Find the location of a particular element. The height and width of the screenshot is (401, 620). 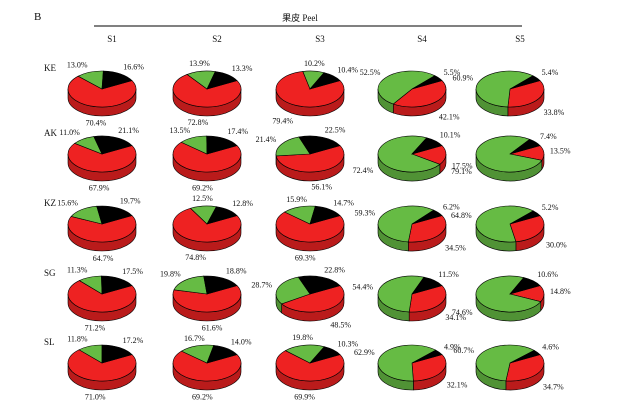

row-label-sl: SL is located at coordinates (49, 342).